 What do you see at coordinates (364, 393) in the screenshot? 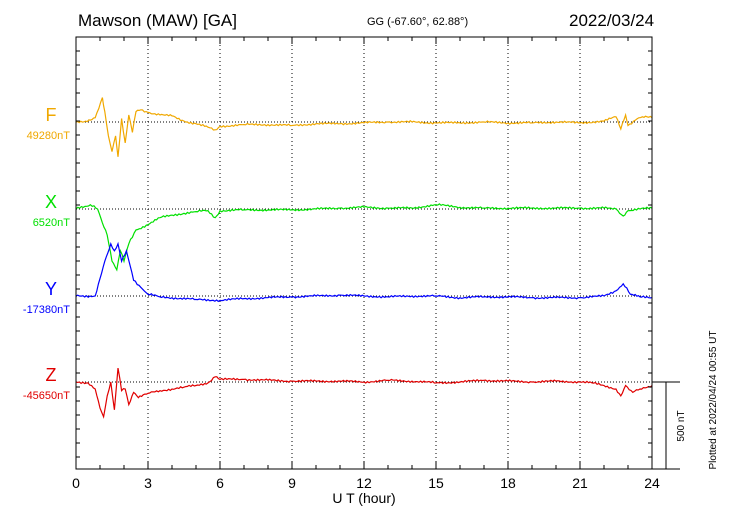
I see `series-line-z` at bounding box center [364, 393].